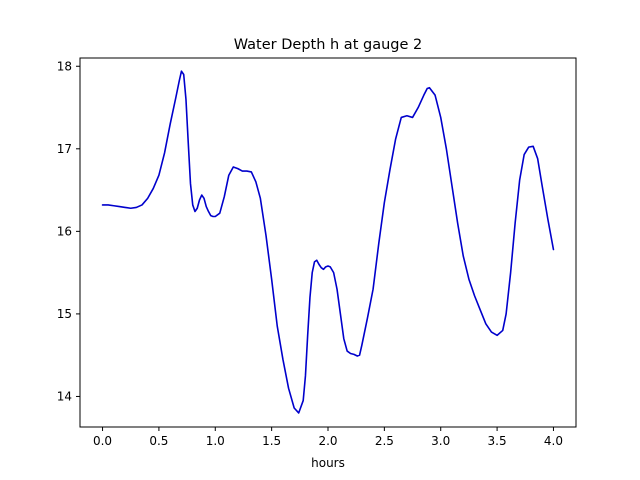 The width and height of the screenshot is (640, 480). Describe the element at coordinates (64, 149) in the screenshot. I see `y-tick-label: 17` at that location.